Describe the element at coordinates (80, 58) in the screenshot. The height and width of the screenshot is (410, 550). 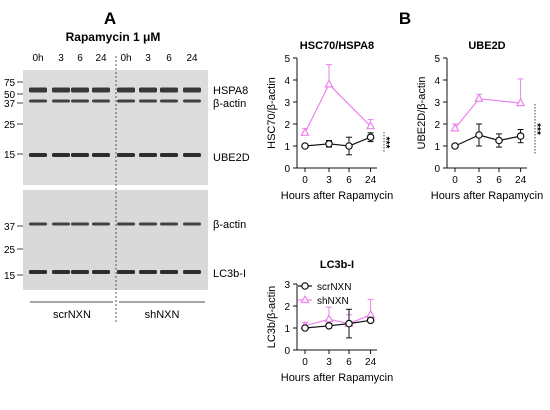
I see `lane-label: 6` at that location.